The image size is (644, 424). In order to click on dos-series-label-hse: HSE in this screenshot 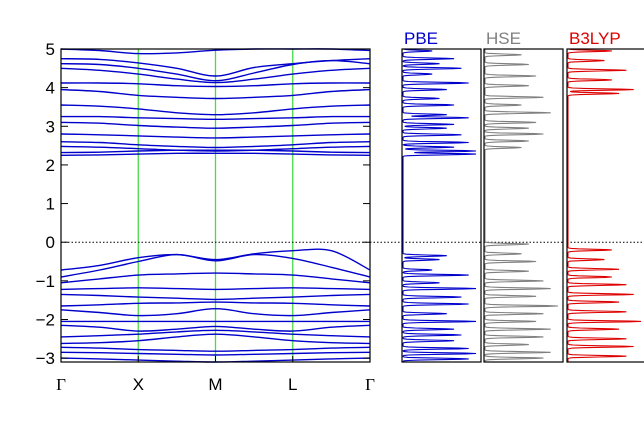, I will do `click(503, 38)`.